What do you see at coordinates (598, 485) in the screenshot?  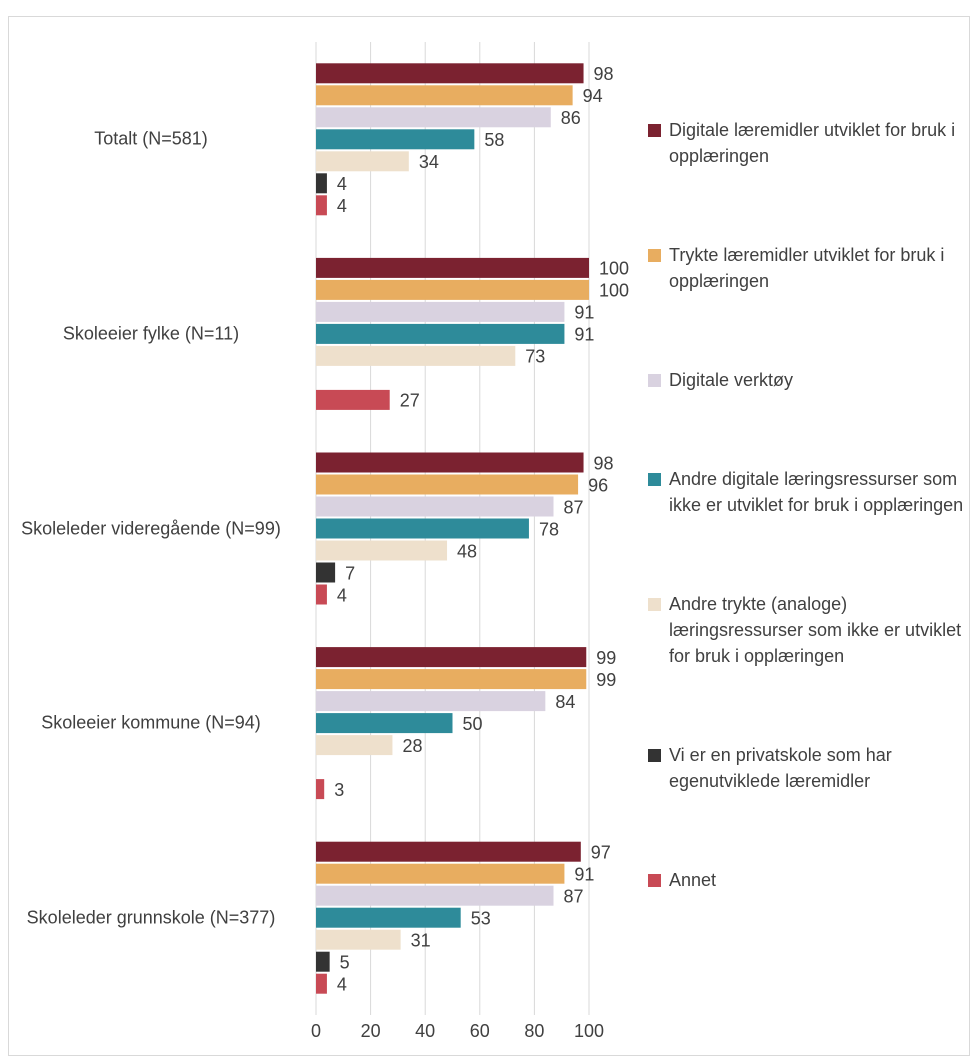 I see `data-label: 96` at bounding box center [598, 485].